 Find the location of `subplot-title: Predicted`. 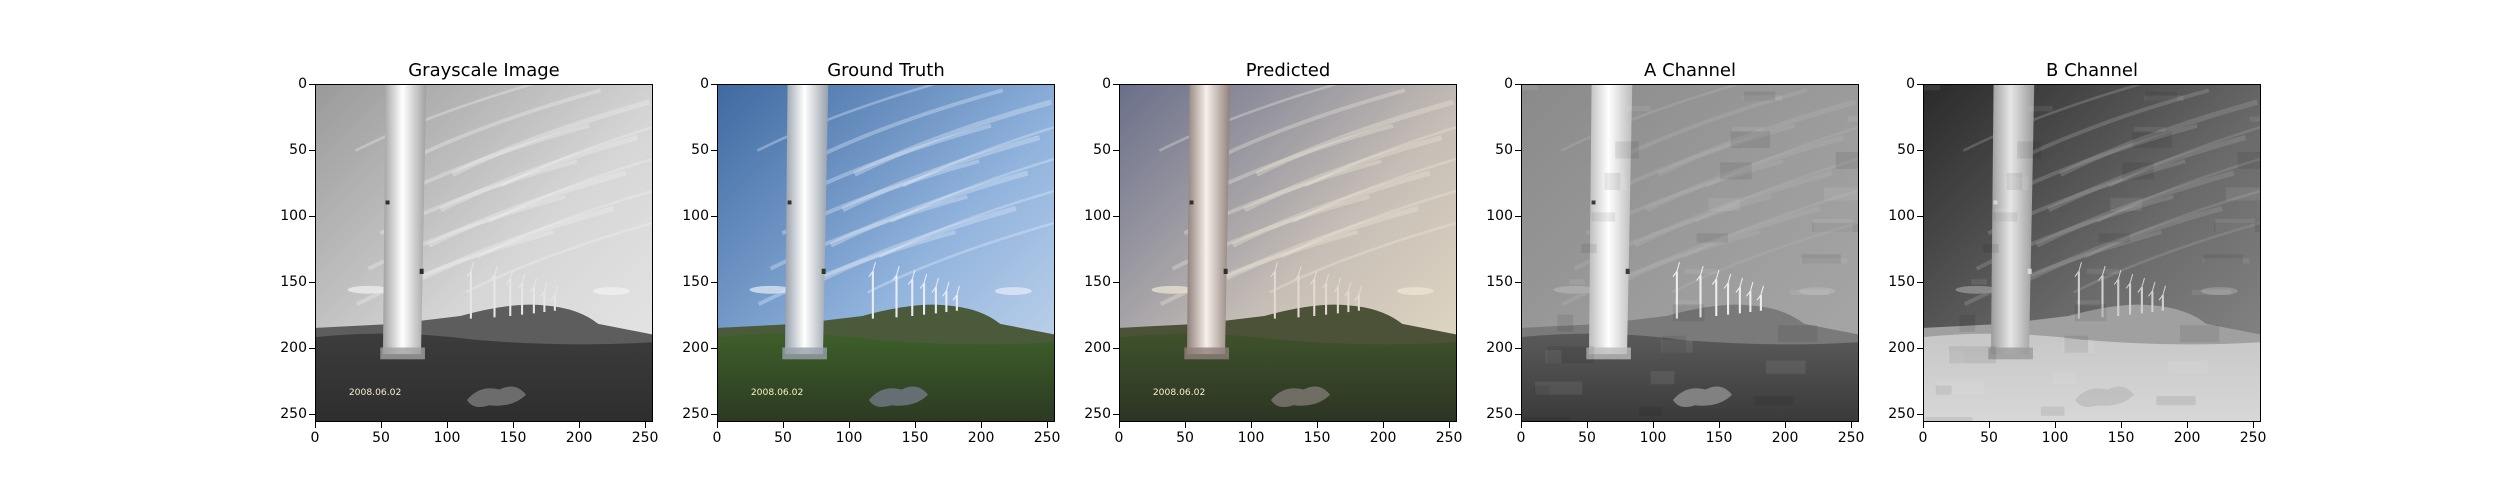

subplot-title: Predicted is located at coordinates (1288, 70).